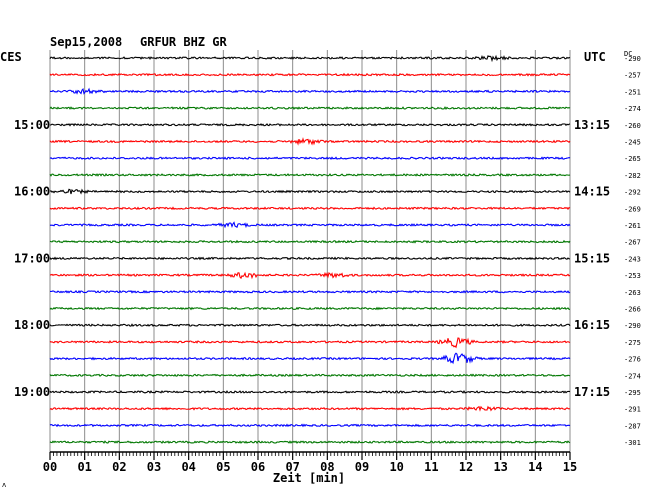 This screenshot has width=650, height=494. I want to click on dc-offset-label: -243, so click(632, 259).